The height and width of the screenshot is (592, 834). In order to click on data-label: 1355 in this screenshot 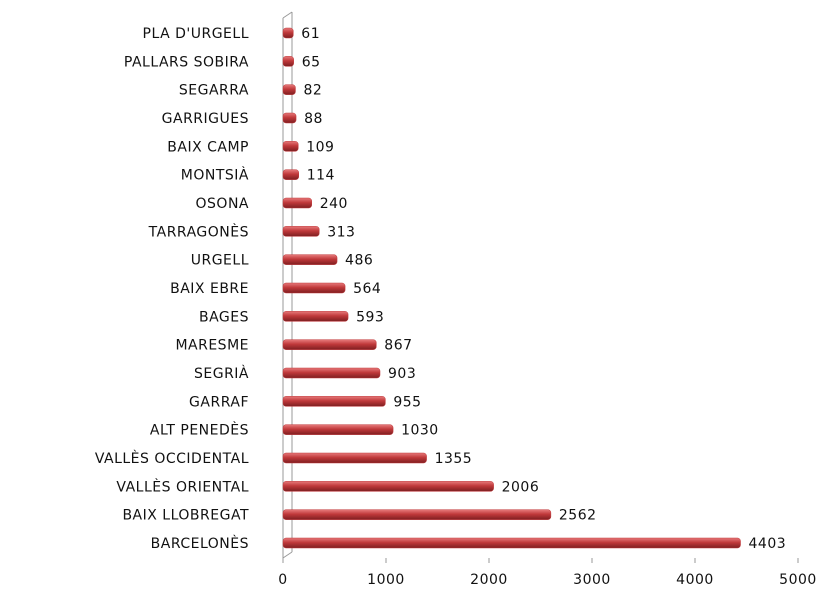, I will do `click(454, 459)`.